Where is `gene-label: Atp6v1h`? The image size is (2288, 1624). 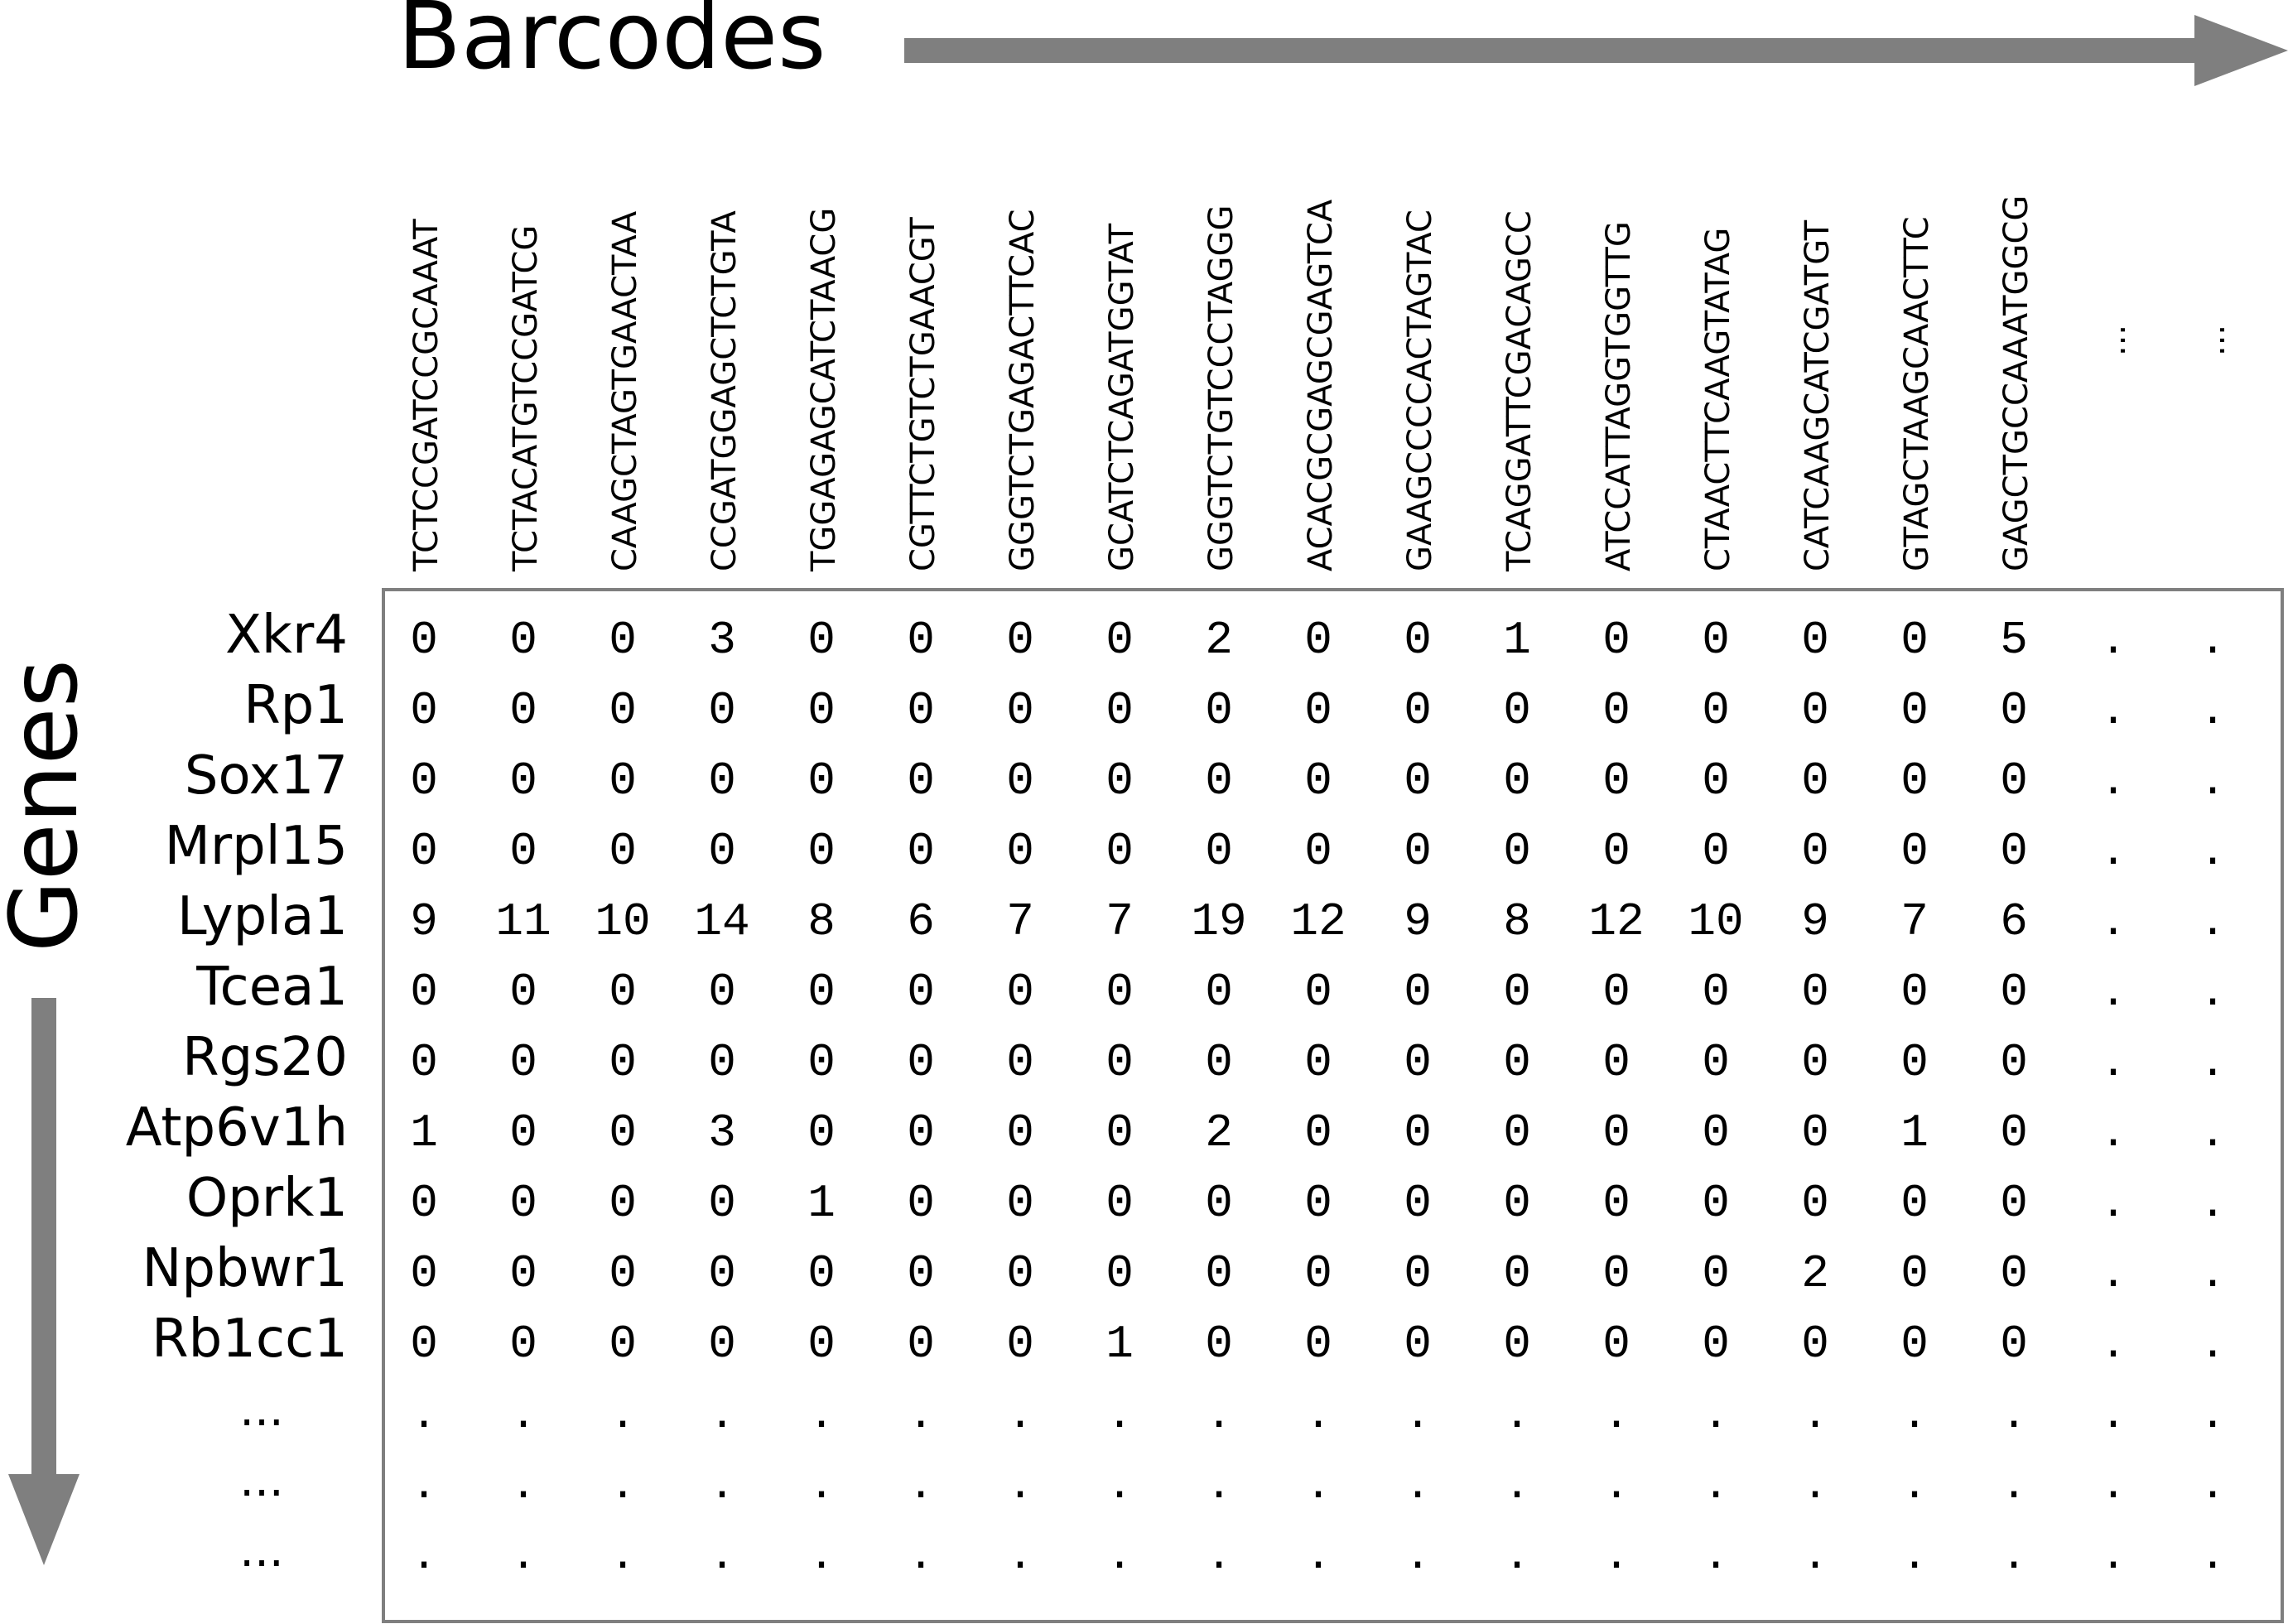
gene-label: Atp6v1h is located at coordinates (237, 1128).